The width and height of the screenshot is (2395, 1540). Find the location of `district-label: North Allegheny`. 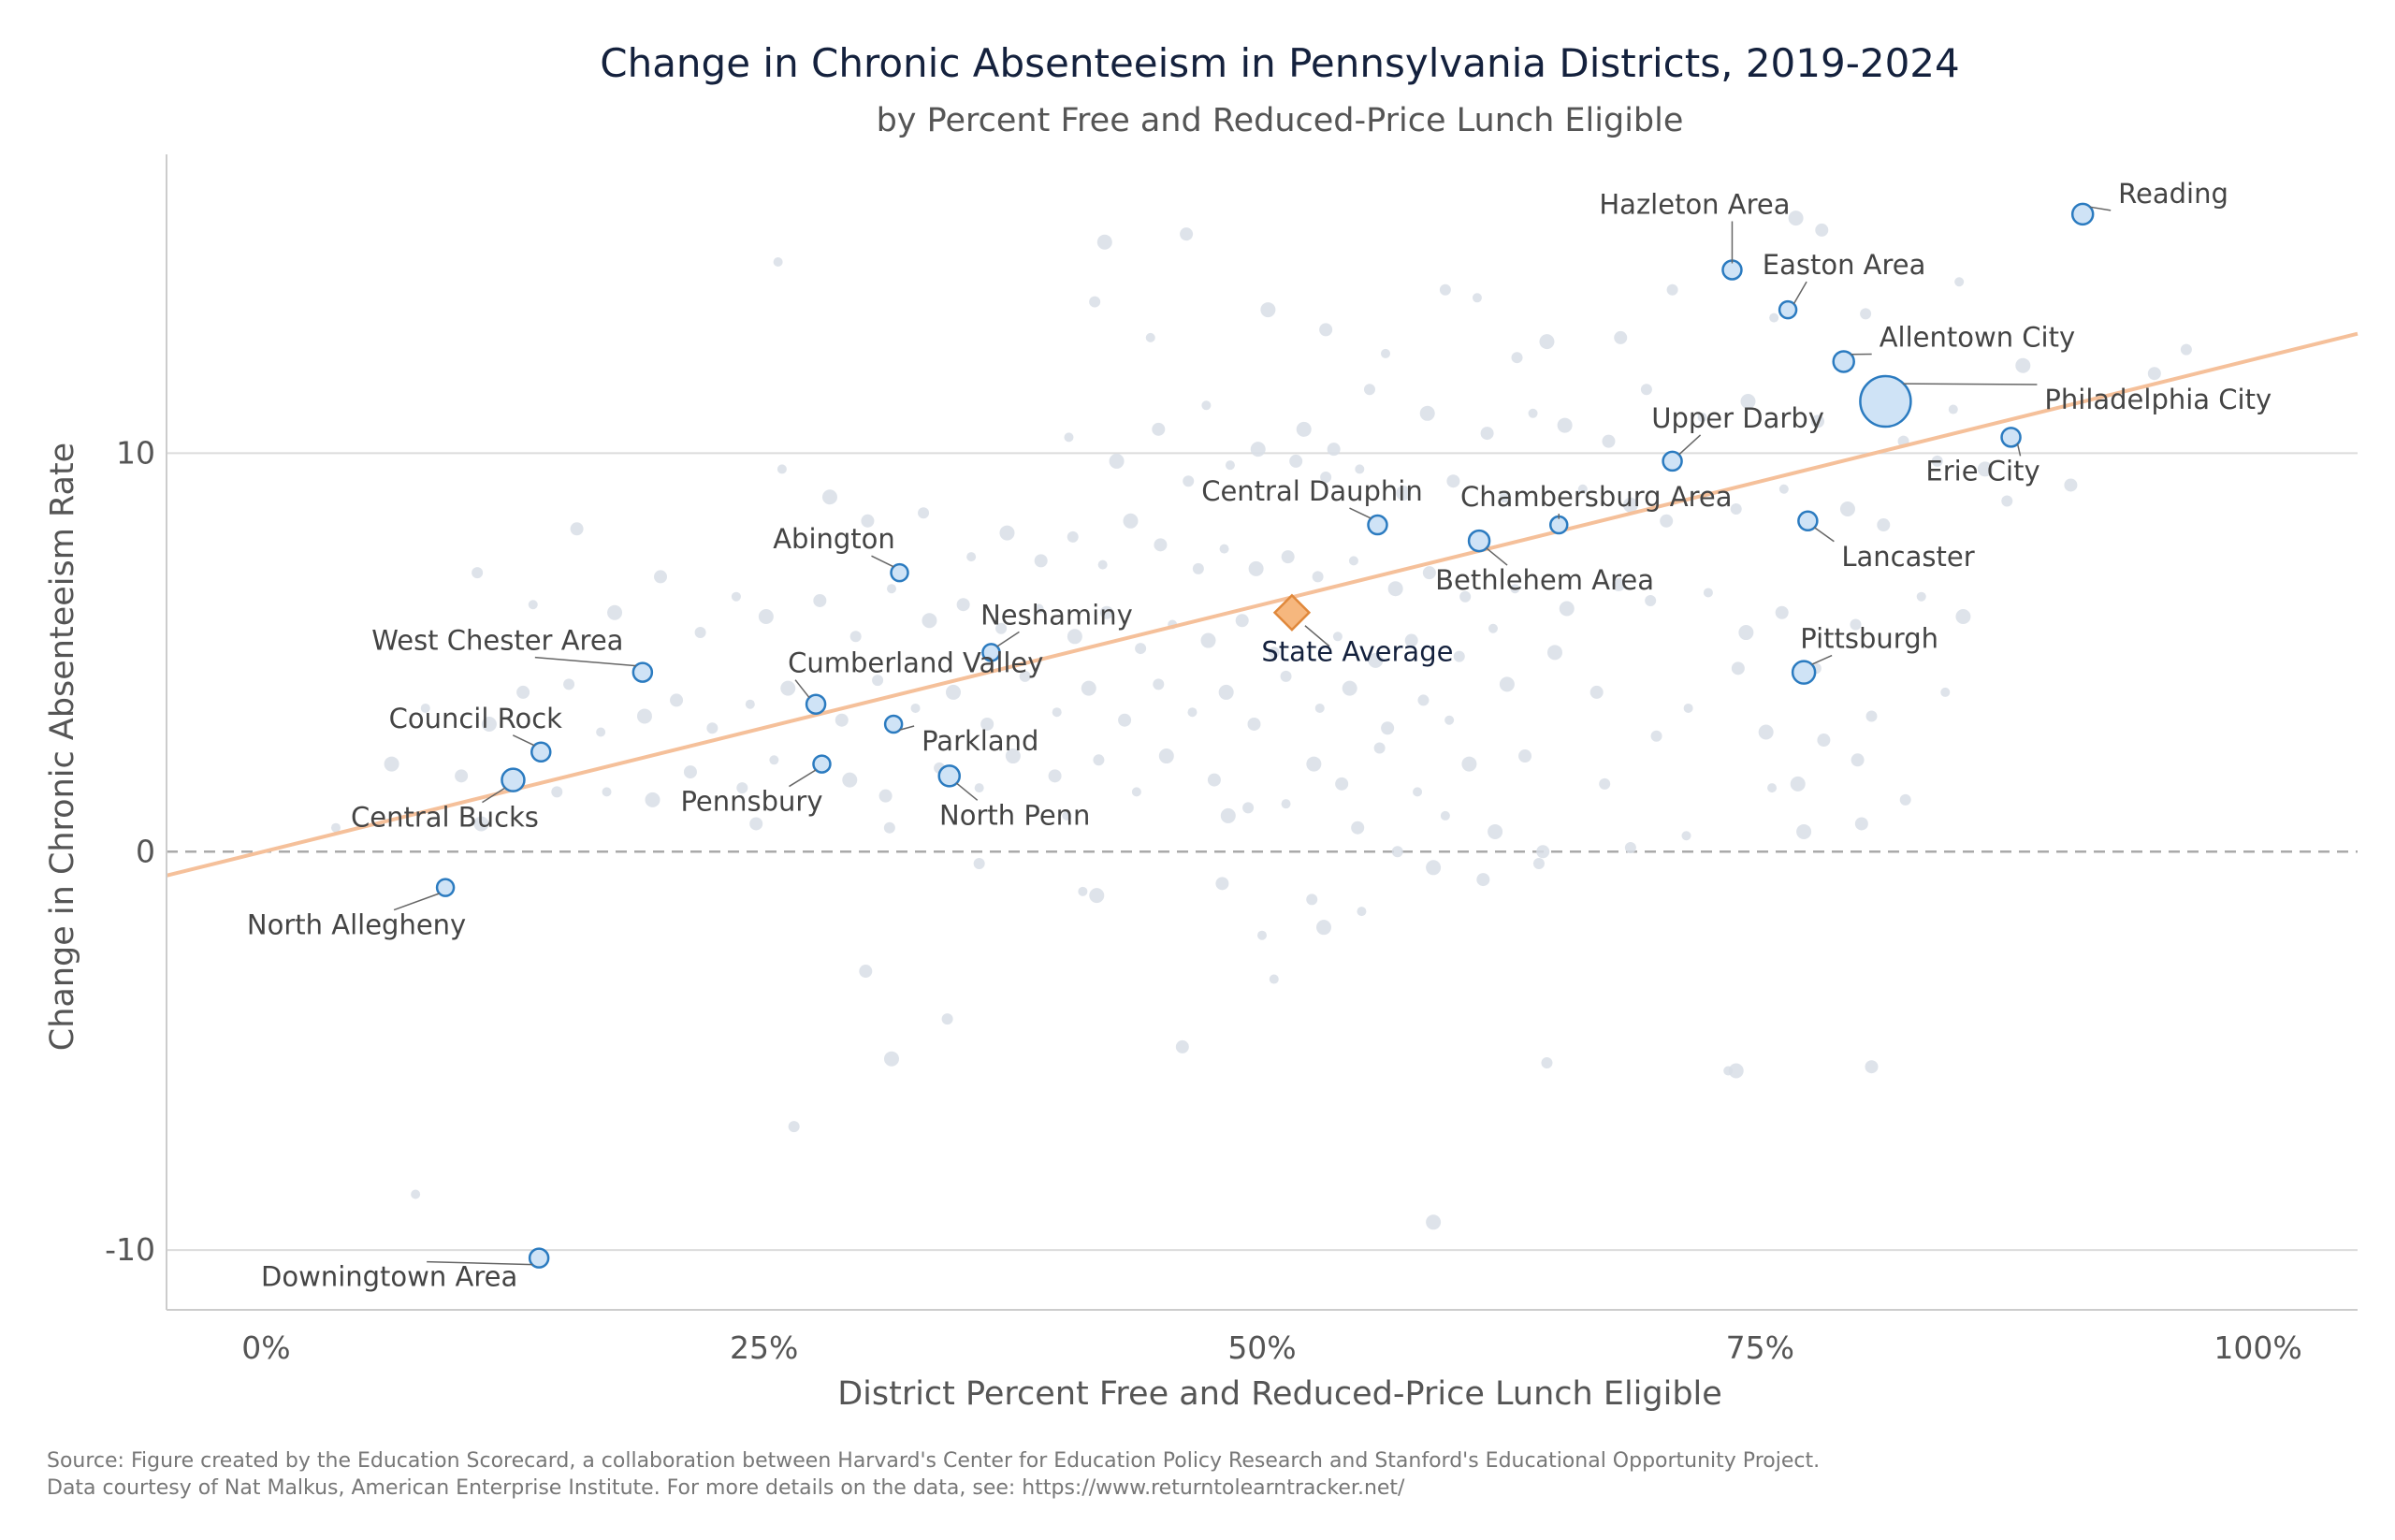

district-label: North Allegheny is located at coordinates (356, 925).